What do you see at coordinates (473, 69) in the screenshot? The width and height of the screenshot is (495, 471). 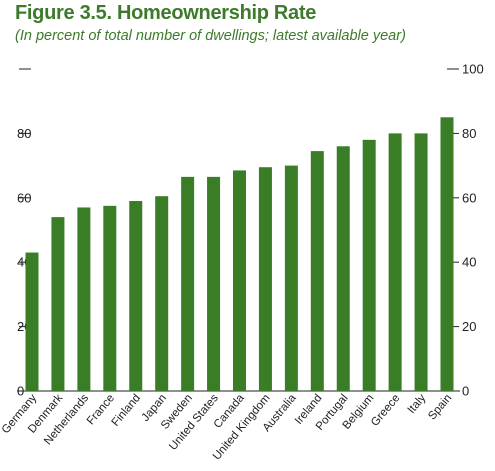 I see `y-tick-label-right: 100` at bounding box center [473, 69].